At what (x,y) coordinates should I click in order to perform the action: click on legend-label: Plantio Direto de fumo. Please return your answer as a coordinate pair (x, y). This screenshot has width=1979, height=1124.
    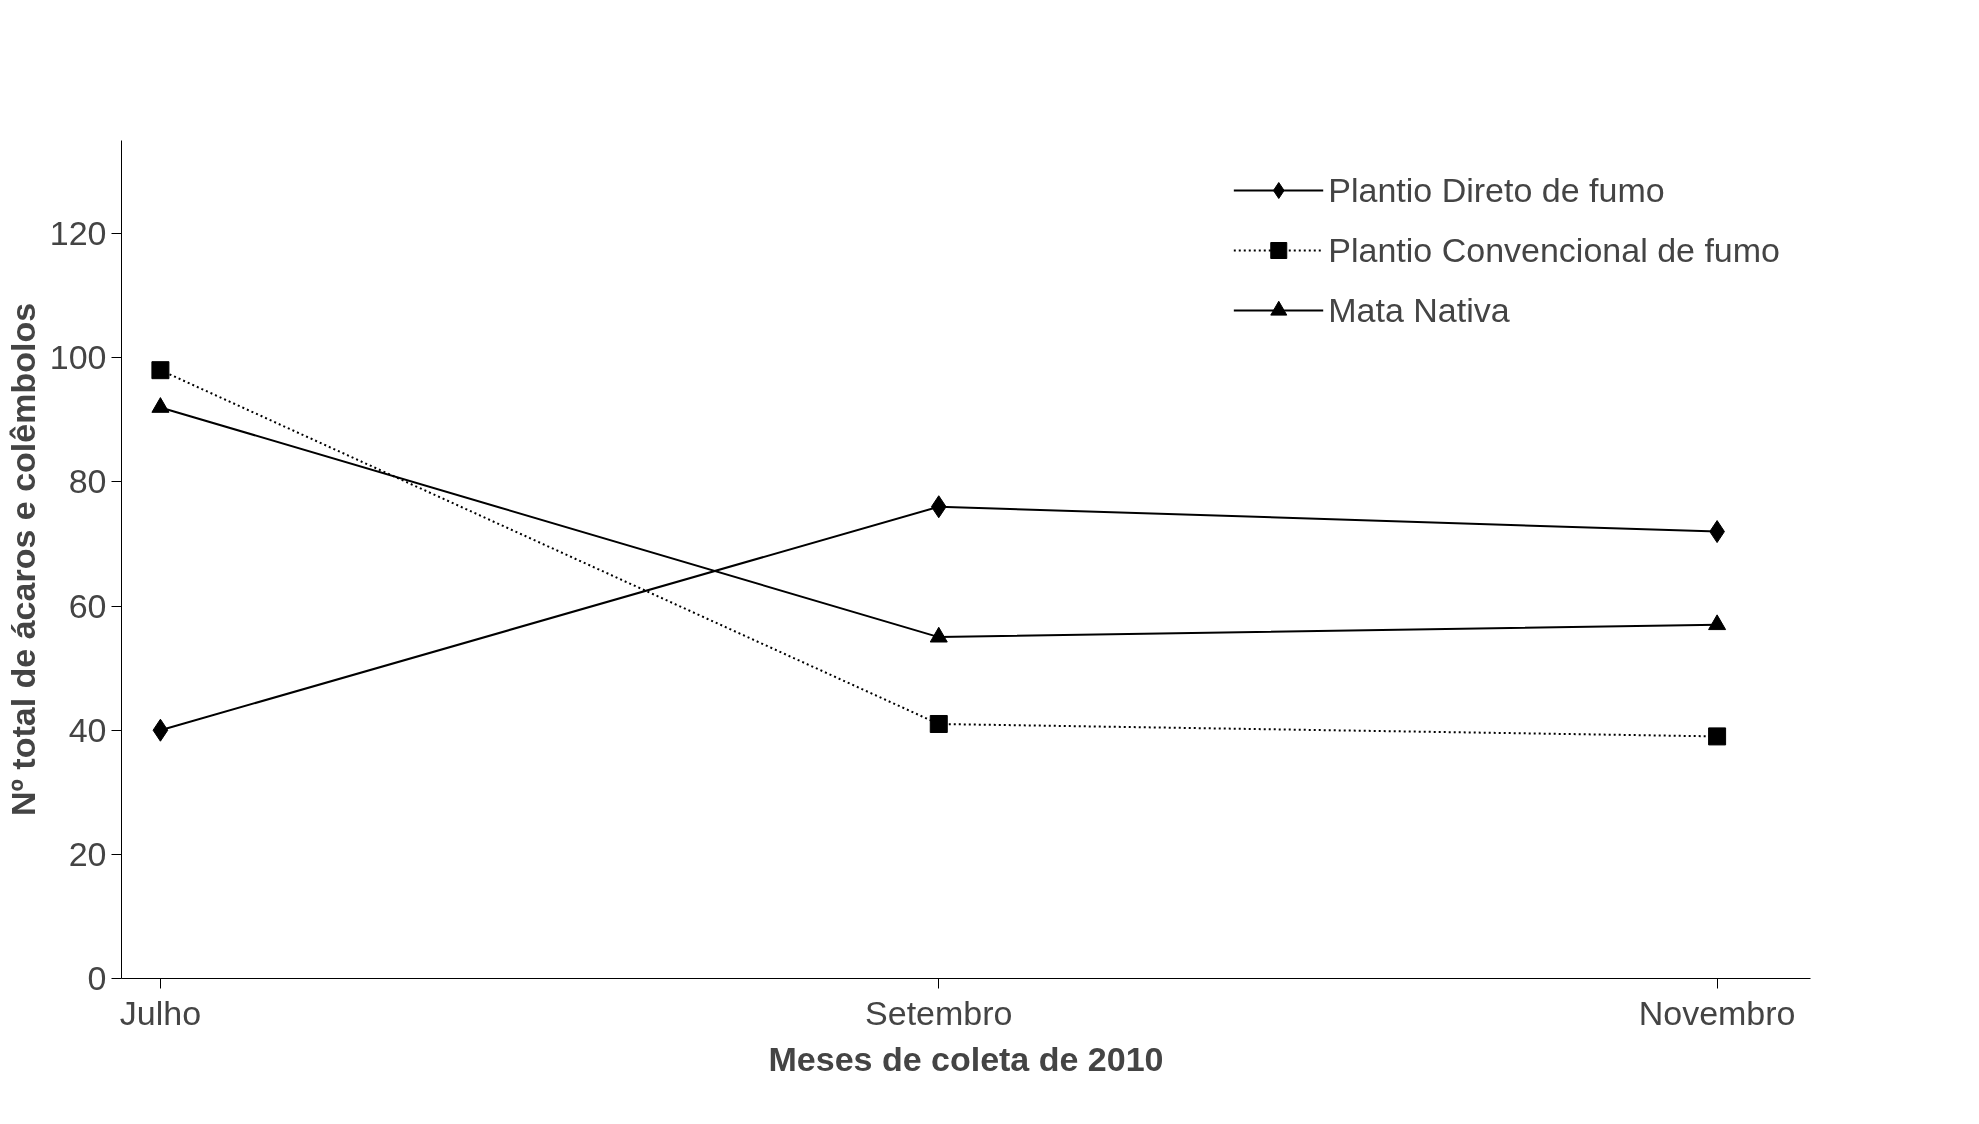
    Looking at the image, I should click on (1496, 190).